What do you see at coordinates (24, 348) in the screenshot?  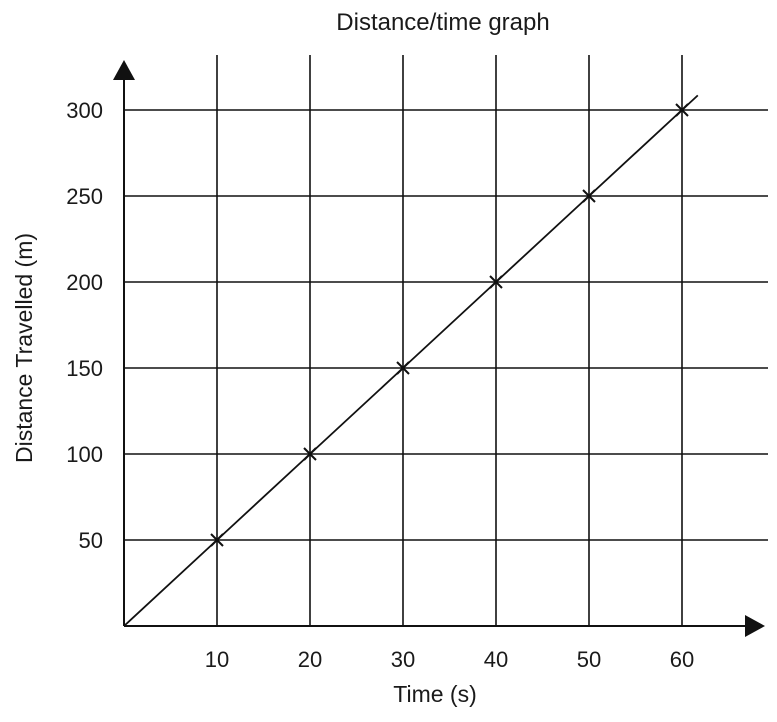 I see `y-axis-label: Distance Travelled (m)` at bounding box center [24, 348].